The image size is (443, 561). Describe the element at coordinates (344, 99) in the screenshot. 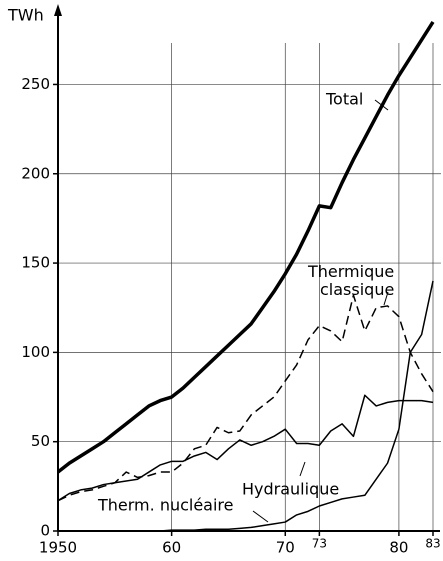

I see `series-label: Total` at that location.